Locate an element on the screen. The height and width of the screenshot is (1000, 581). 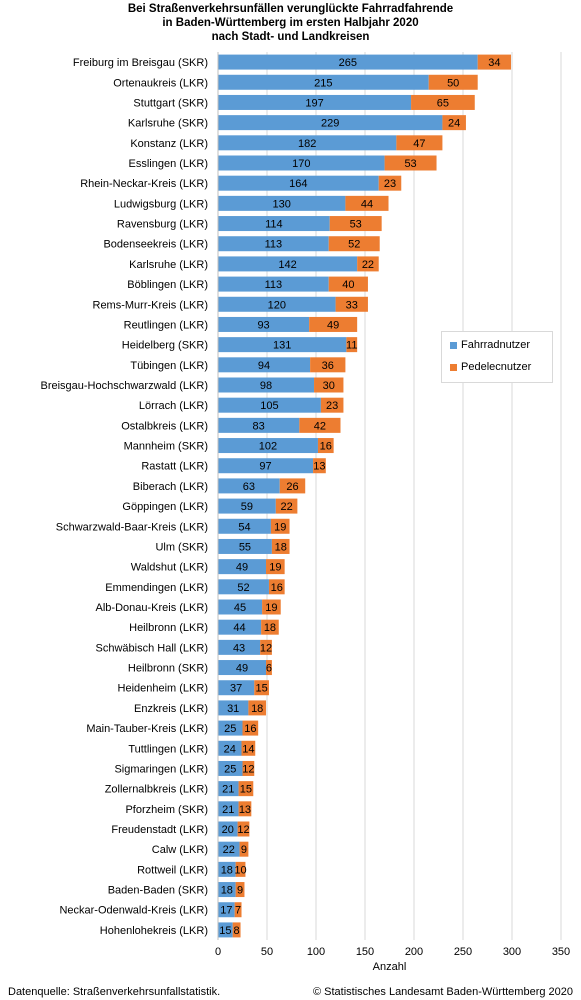
data-label-fahrradnutzer: 44 is located at coordinates (239, 628).